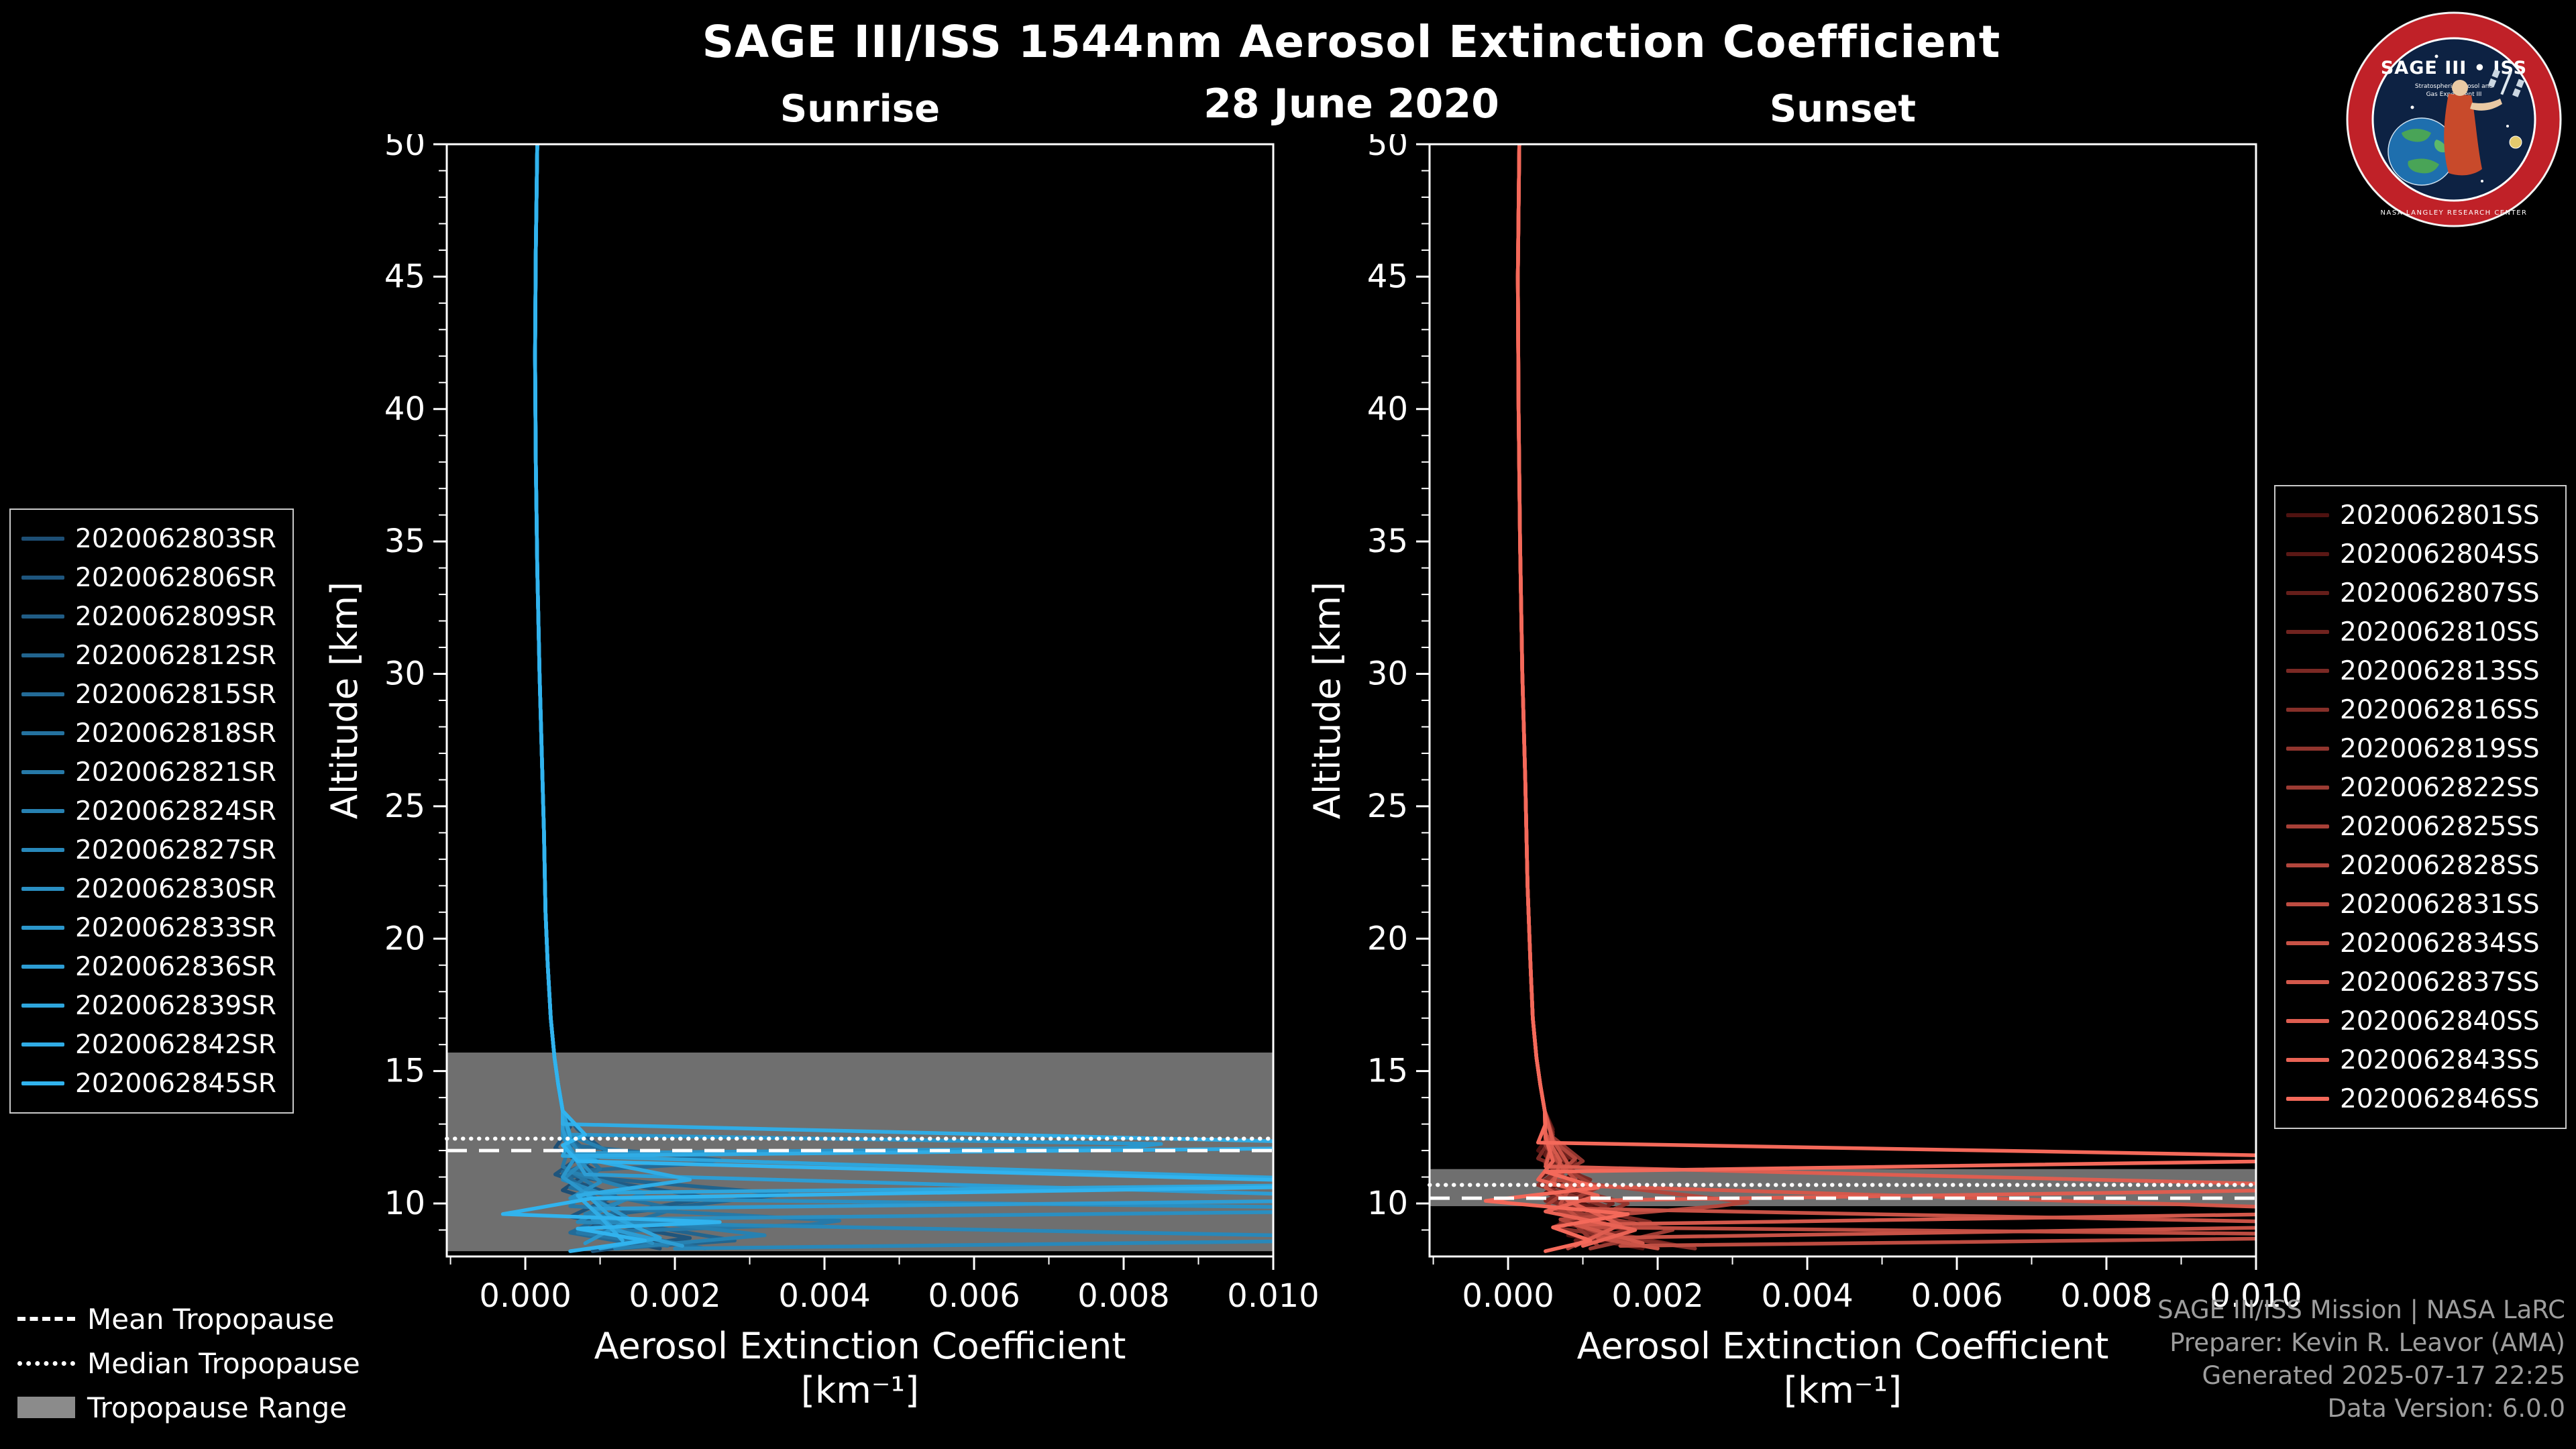 Image resolution: width=2576 pixels, height=1449 pixels. Describe the element at coordinates (525, 1296) in the screenshot. I see `x-tick-label: 0.000` at that location.